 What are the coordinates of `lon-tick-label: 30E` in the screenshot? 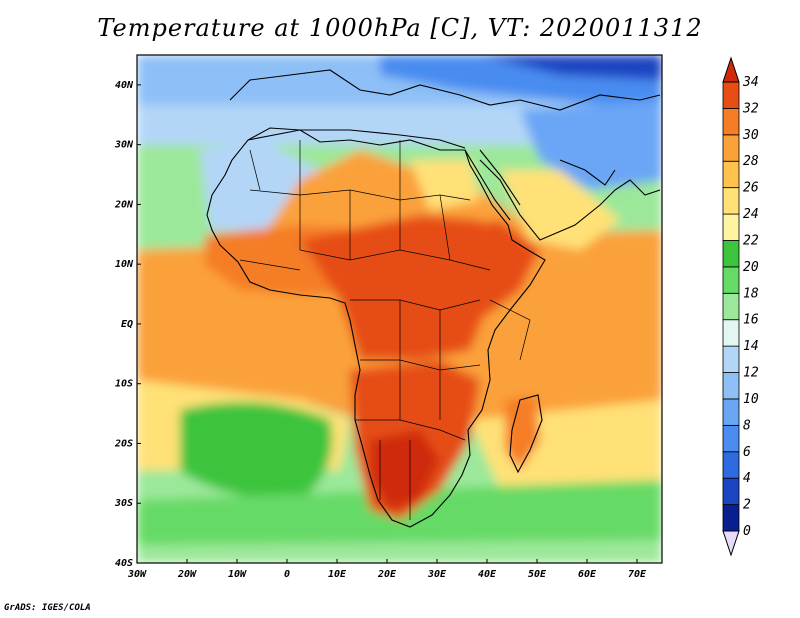 It's located at (437, 574).